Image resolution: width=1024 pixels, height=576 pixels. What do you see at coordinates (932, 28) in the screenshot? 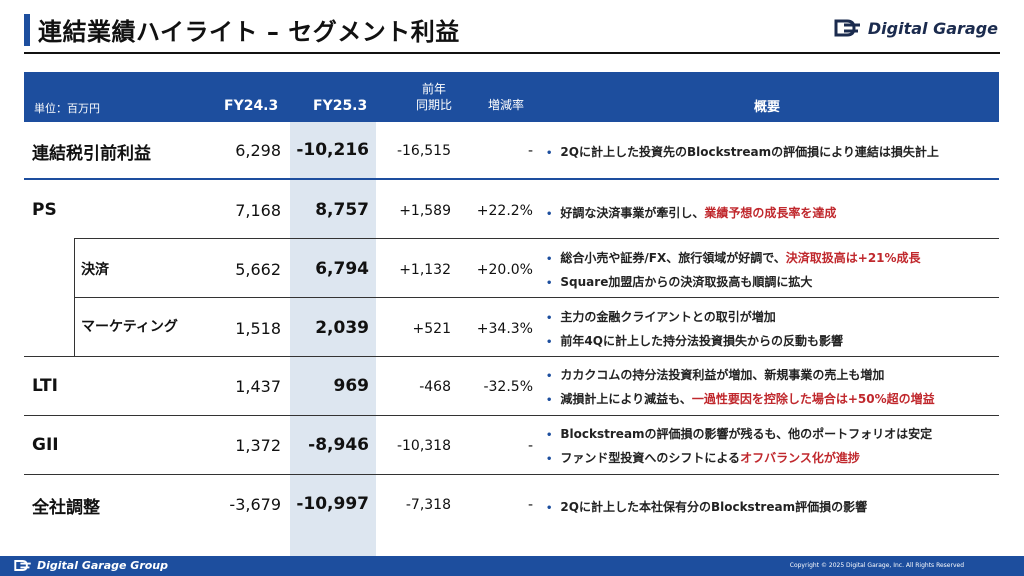
I see `logo-text: Digital Garage` at bounding box center [932, 28].